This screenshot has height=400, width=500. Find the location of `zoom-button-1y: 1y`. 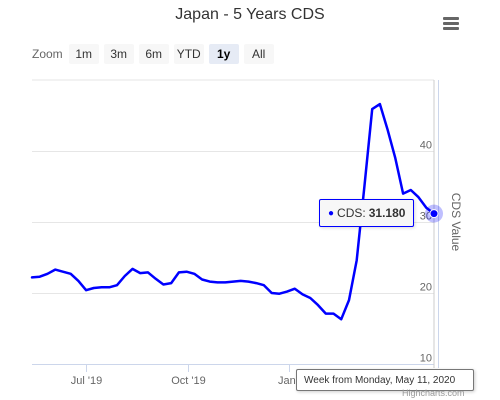

zoom-button-1y: 1y is located at coordinates (223, 54).